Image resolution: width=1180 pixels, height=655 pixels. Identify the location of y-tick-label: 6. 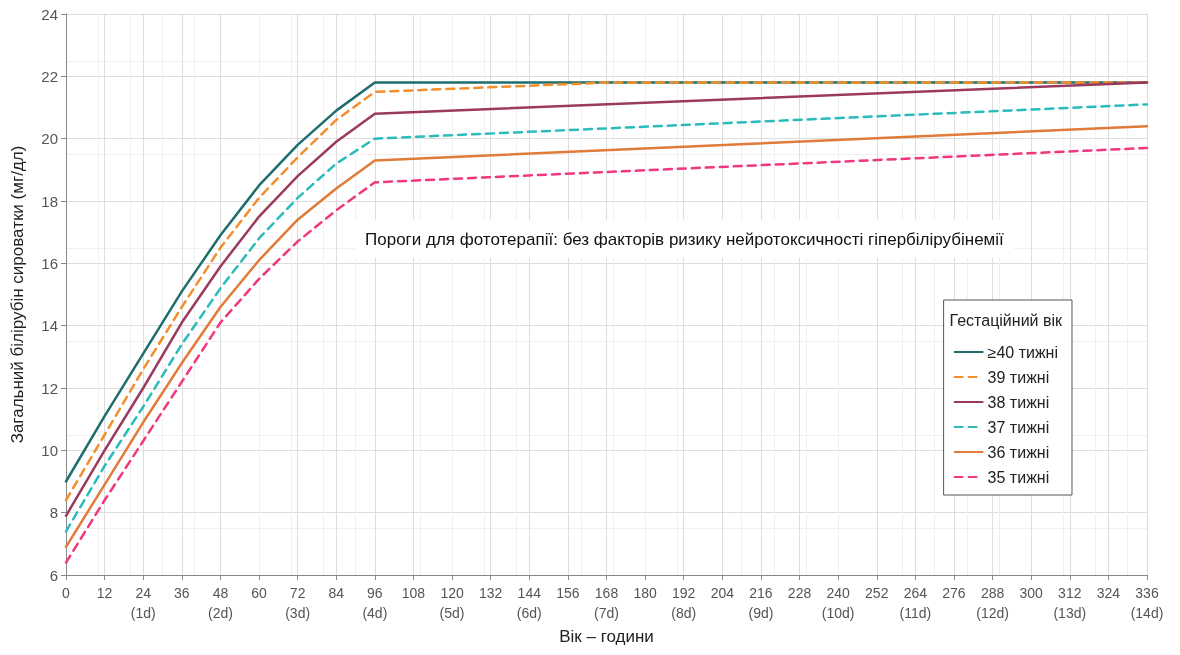
(53, 575).